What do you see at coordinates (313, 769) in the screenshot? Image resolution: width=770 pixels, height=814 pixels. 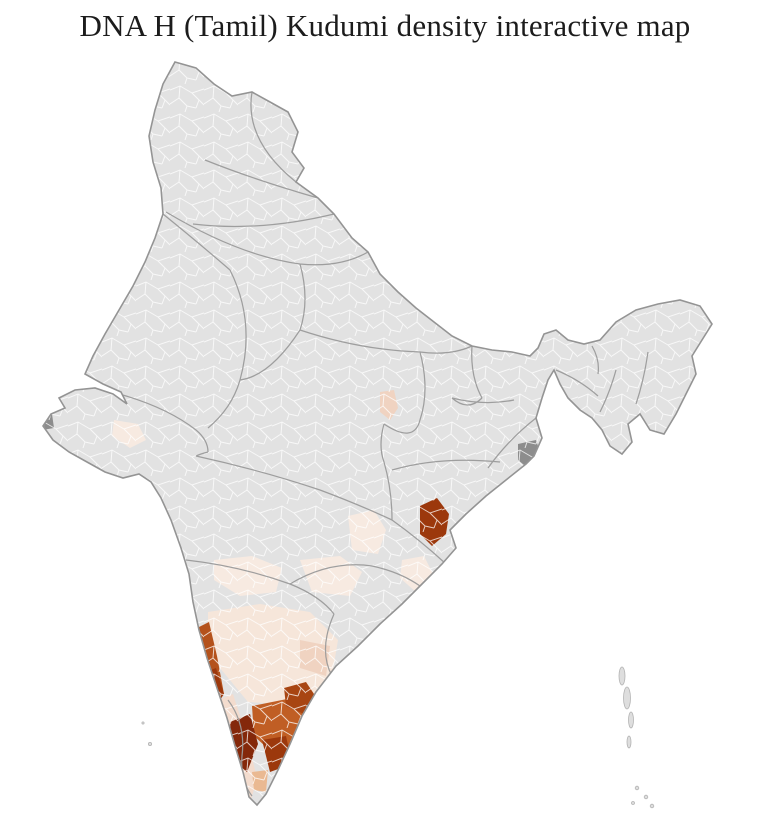 I see `district-tn-coast` at bounding box center [313, 769].